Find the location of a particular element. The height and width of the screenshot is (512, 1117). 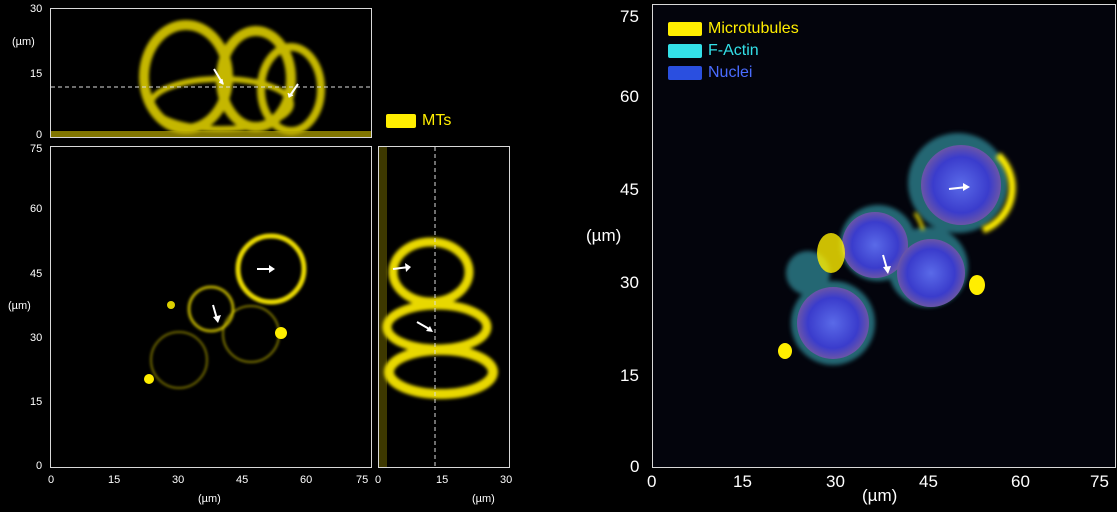

right-y-tick-0: 0 is located at coordinates (635, 466).